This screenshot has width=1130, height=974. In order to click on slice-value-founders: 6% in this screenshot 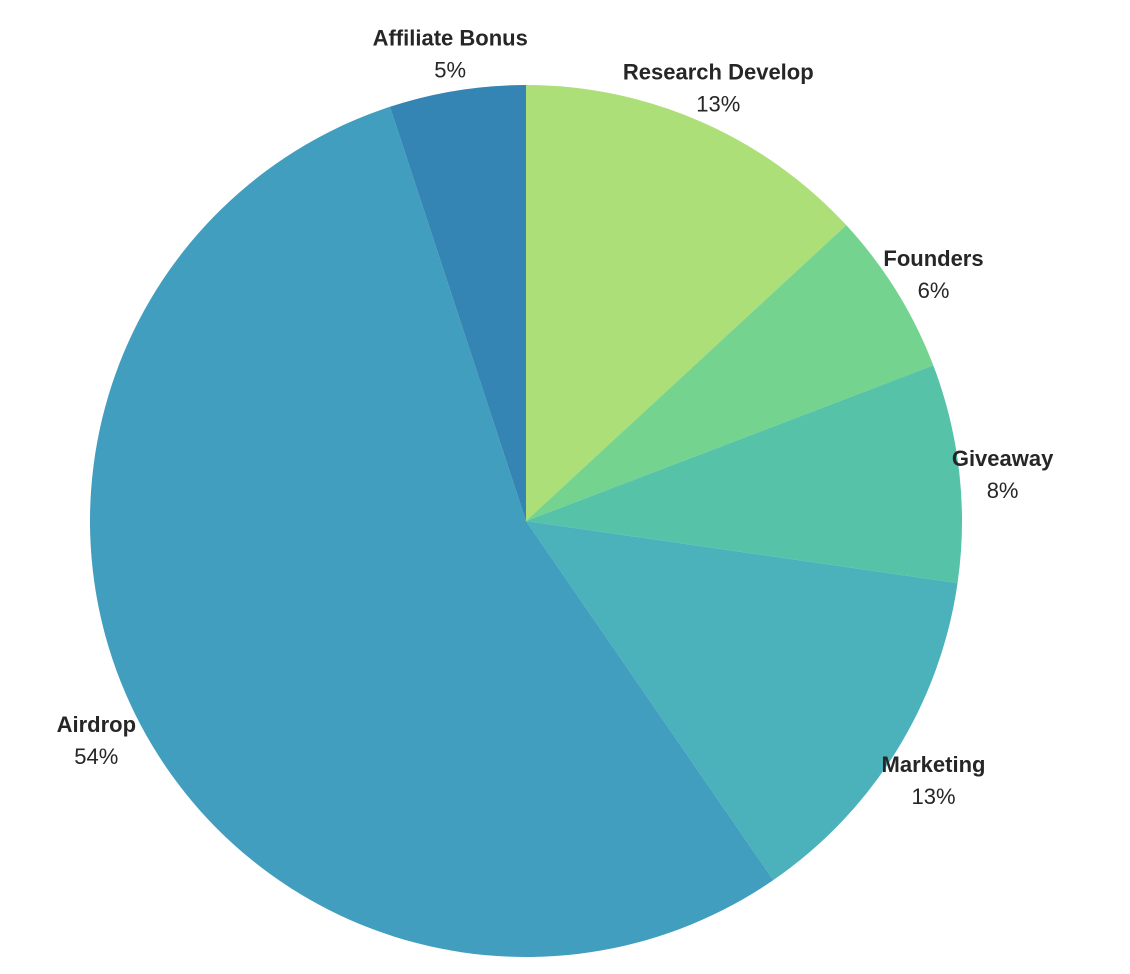, I will do `click(934, 290)`.